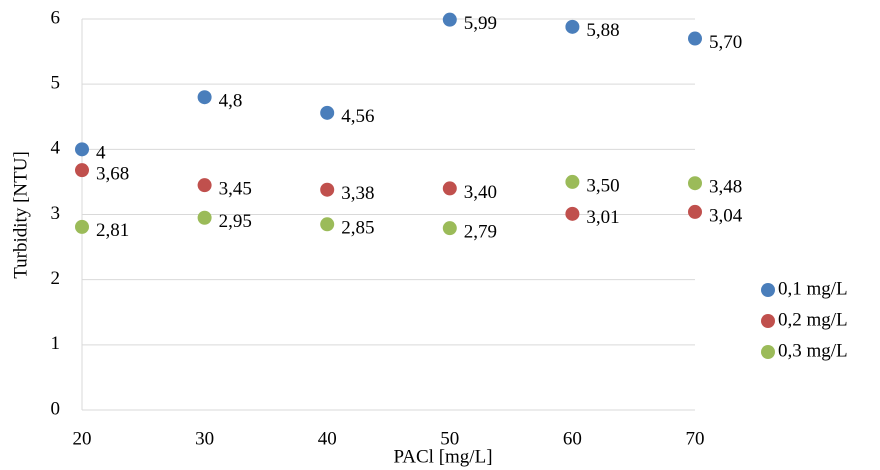 The width and height of the screenshot is (880, 470). I want to click on data-label: 3,45, so click(235, 189).